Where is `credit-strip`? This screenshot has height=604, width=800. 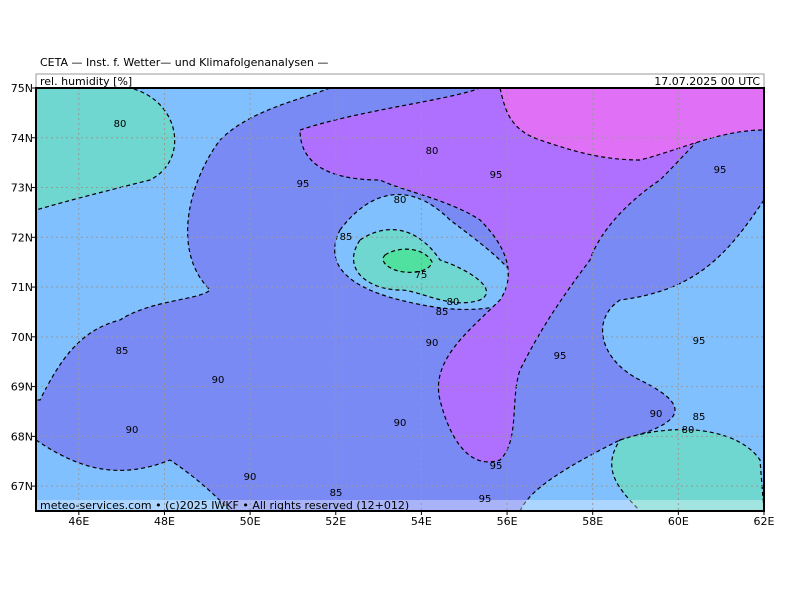 credit-strip is located at coordinates (400, 505).